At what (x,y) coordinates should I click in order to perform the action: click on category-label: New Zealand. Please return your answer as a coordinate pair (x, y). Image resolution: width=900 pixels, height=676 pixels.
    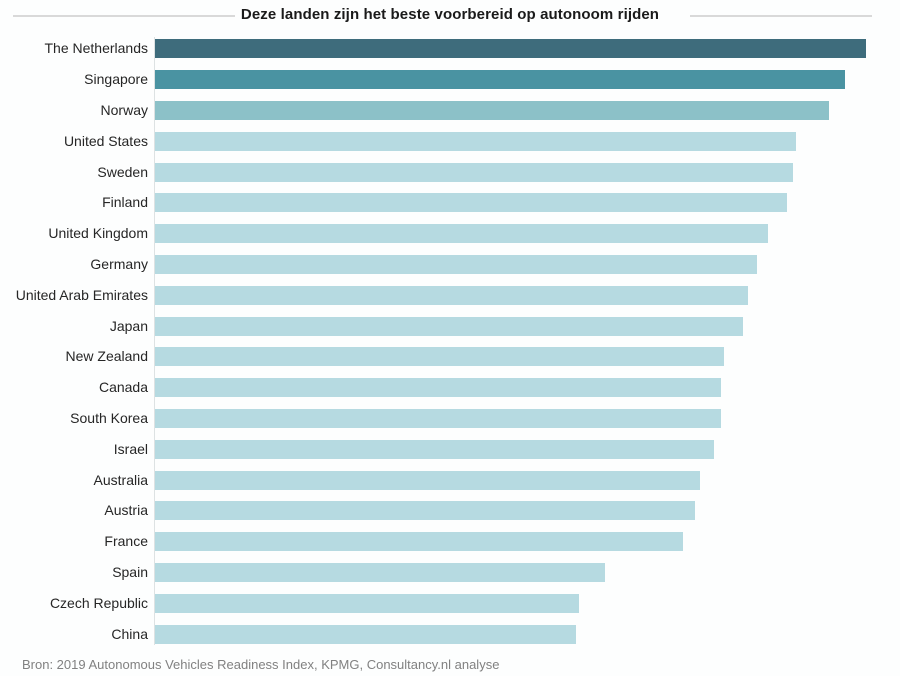
    Looking at the image, I should click on (107, 356).